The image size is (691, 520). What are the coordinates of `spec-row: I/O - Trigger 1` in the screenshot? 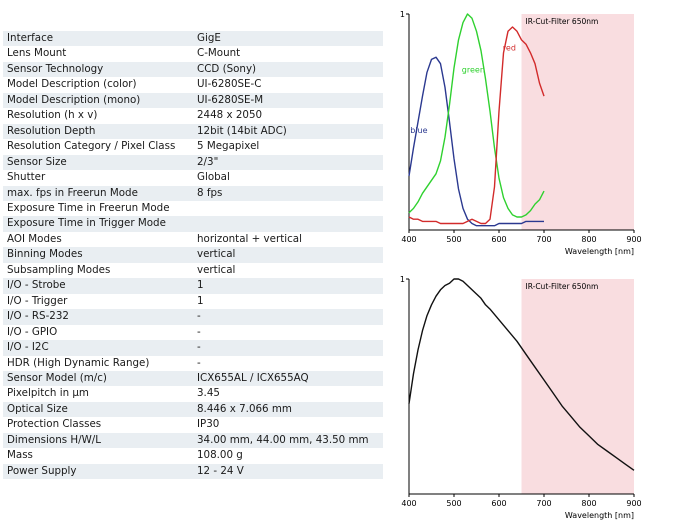 It's located at (193, 301).